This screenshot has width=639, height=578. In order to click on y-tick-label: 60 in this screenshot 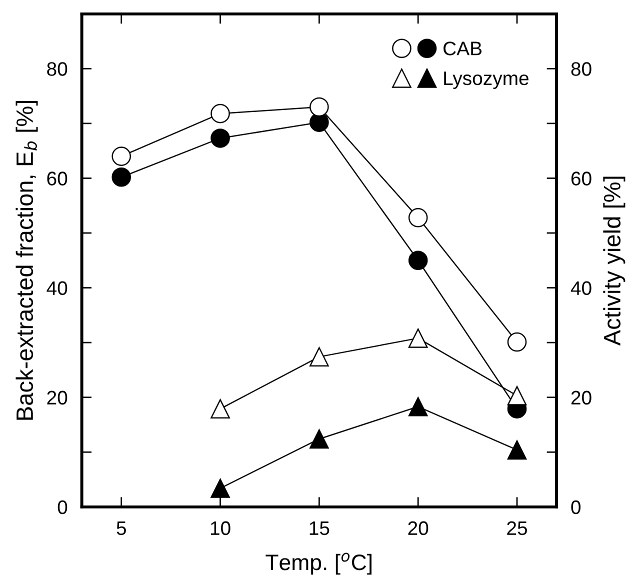, I will do `click(57, 179)`.